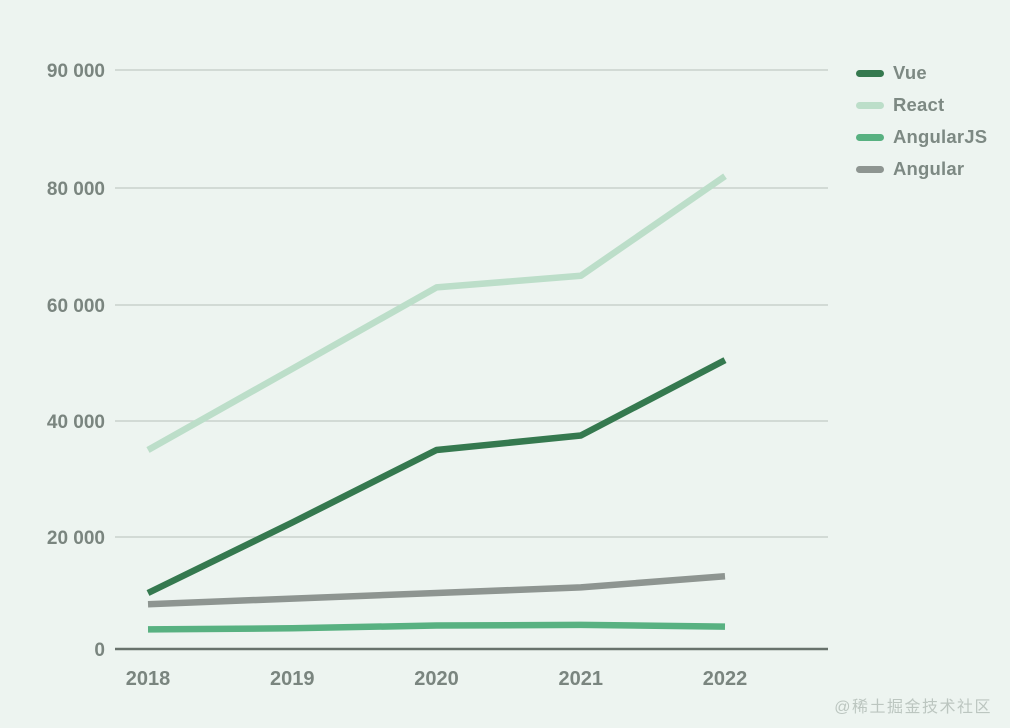 The image size is (1010, 728). I want to click on legend-item-angularjs: AngularJS, so click(921, 137).